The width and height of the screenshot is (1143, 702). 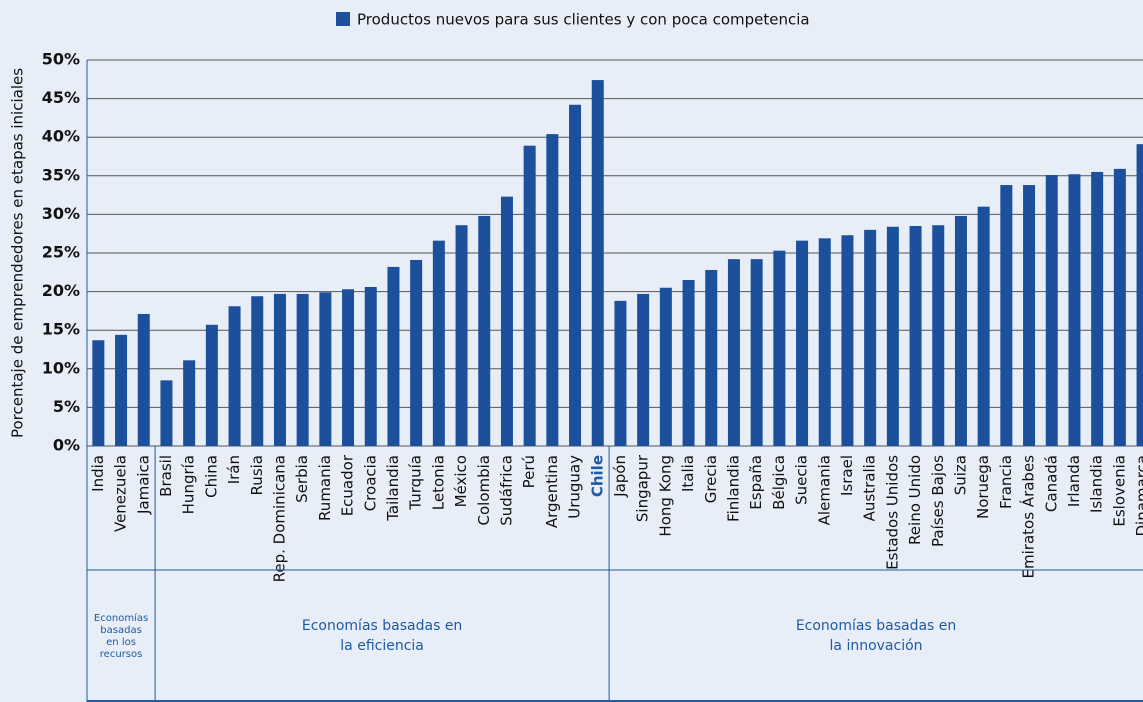 What do you see at coordinates (370, 483) in the screenshot?
I see `x-tick-label: Croacia` at bounding box center [370, 483].